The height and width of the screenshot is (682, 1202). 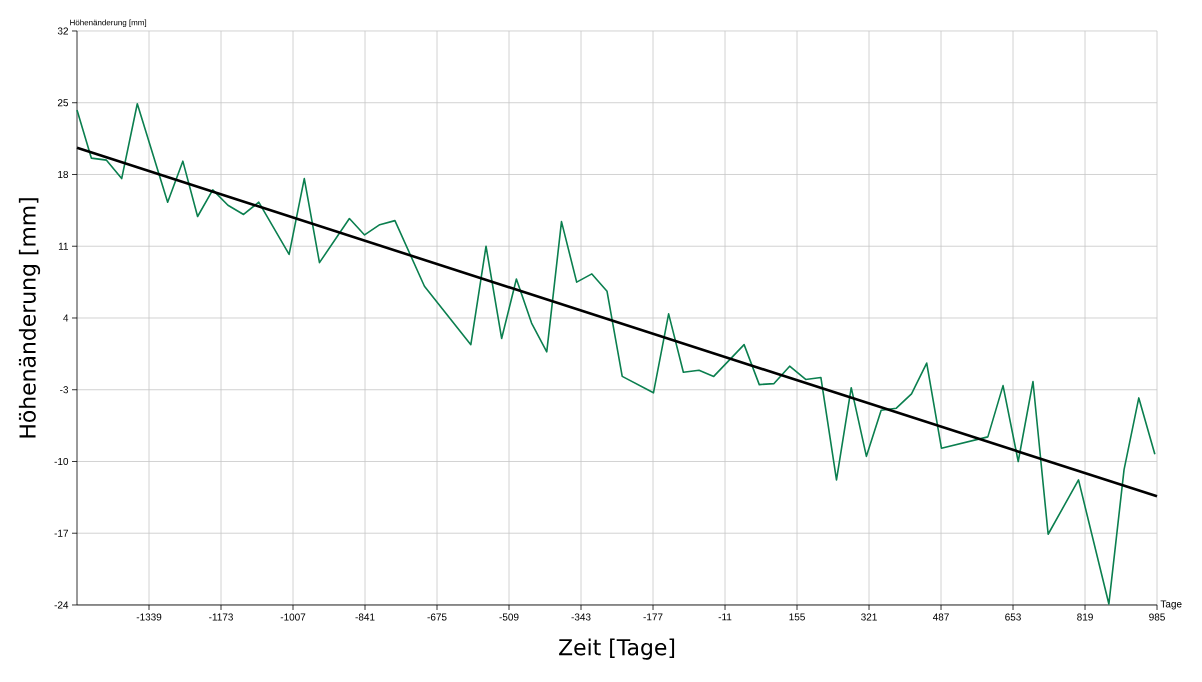 What do you see at coordinates (61, 533) in the screenshot?
I see `y-tick-label: -17` at bounding box center [61, 533].